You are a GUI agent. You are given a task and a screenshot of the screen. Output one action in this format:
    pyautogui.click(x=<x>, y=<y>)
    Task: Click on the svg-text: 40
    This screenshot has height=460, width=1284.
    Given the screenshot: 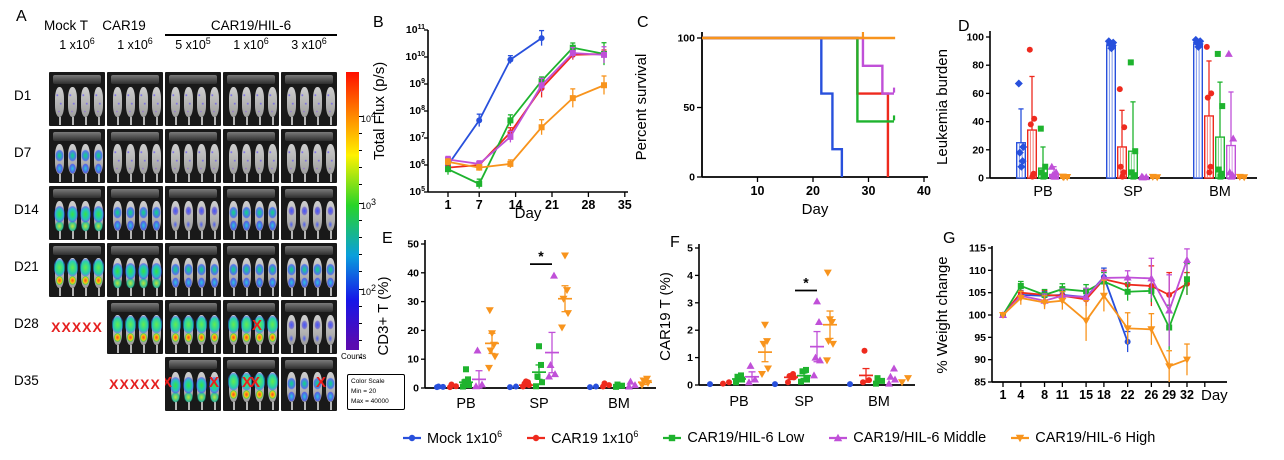 What is the action you would take?
    pyautogui.click(x=924, y=191)
    